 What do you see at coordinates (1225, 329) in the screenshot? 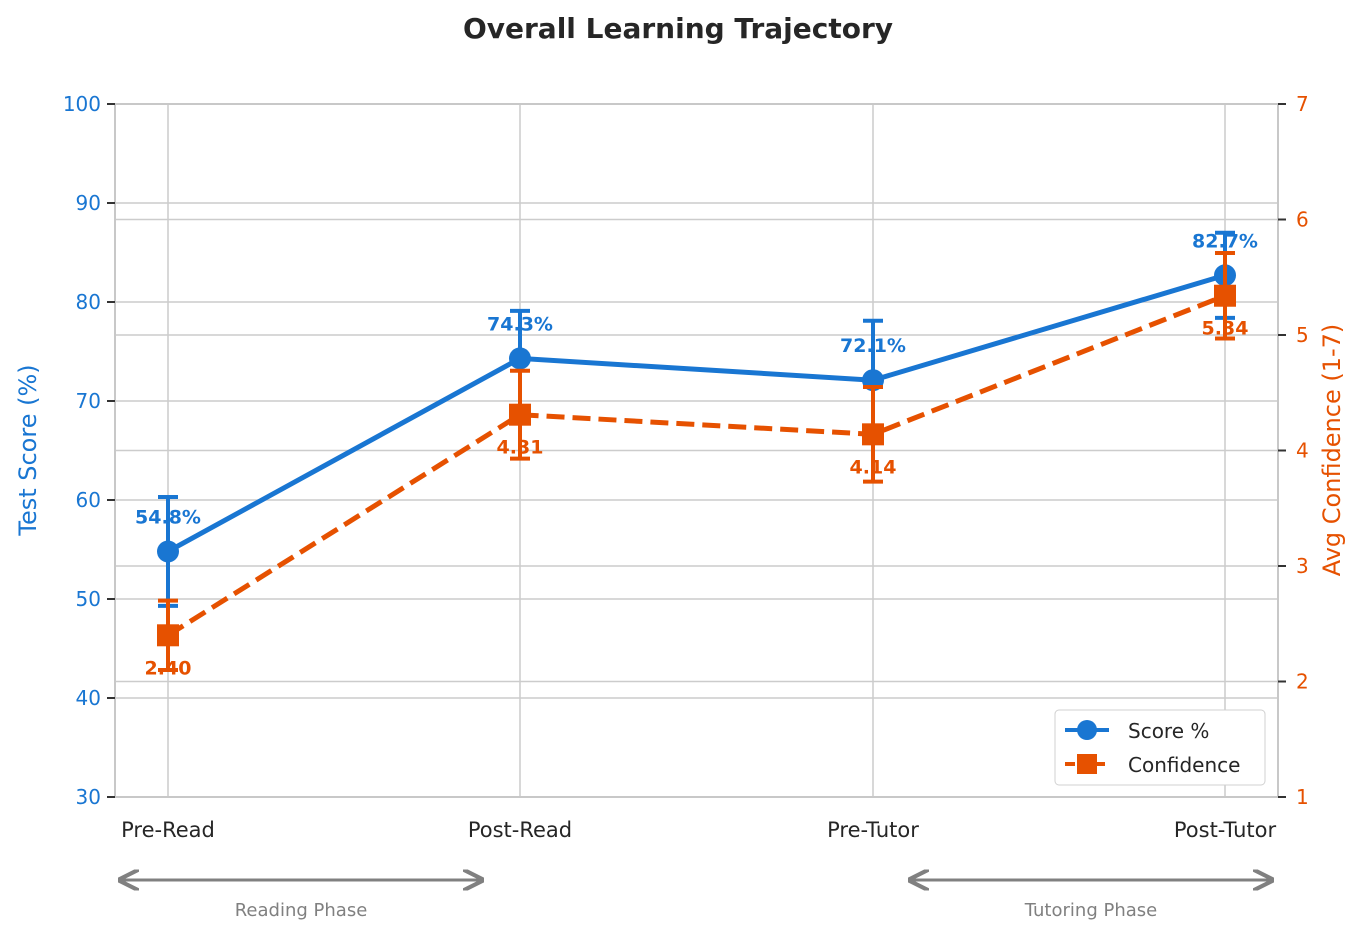
I see `data-label: 5.34` at bounding box center [1225, 329].